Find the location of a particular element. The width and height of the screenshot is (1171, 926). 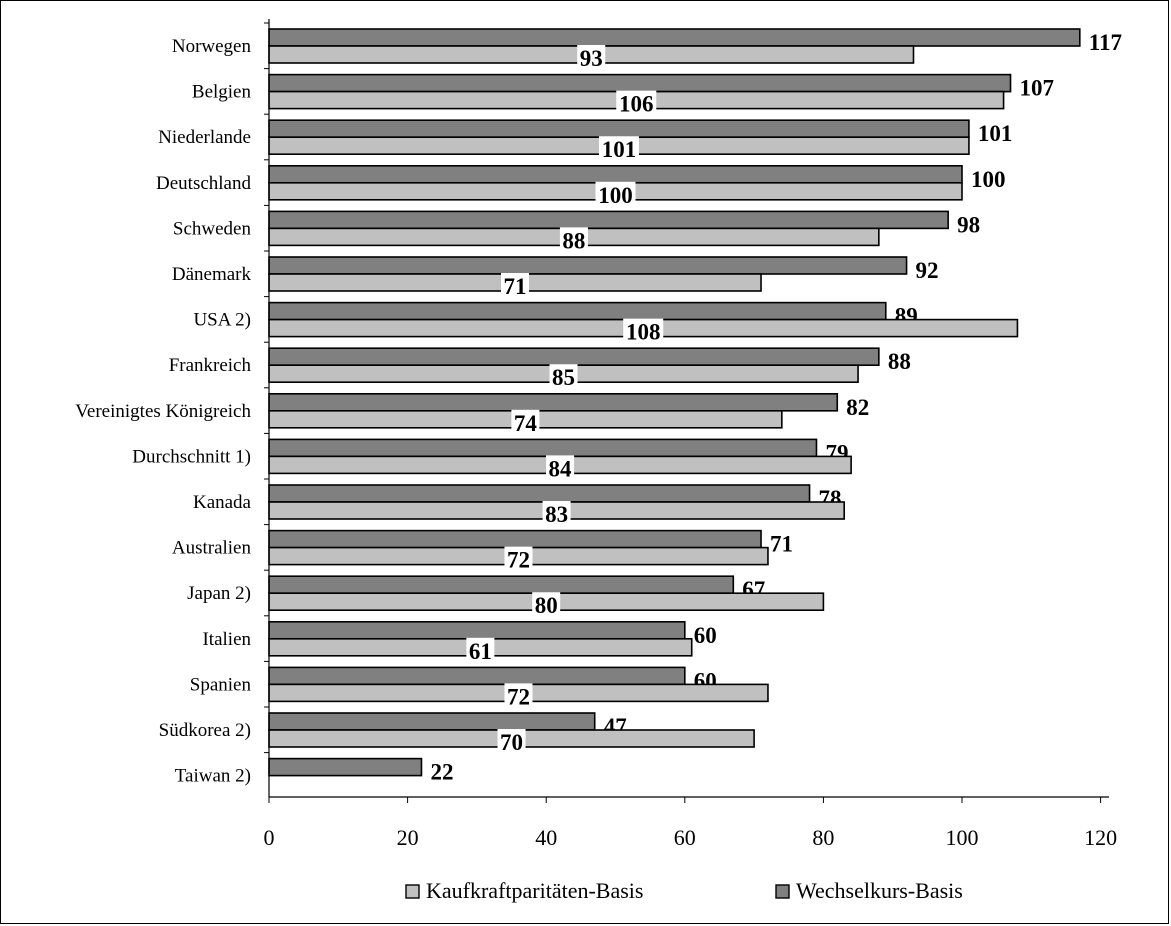

data-label-kaufkraft: 93 is located at coordinates (591, 58).